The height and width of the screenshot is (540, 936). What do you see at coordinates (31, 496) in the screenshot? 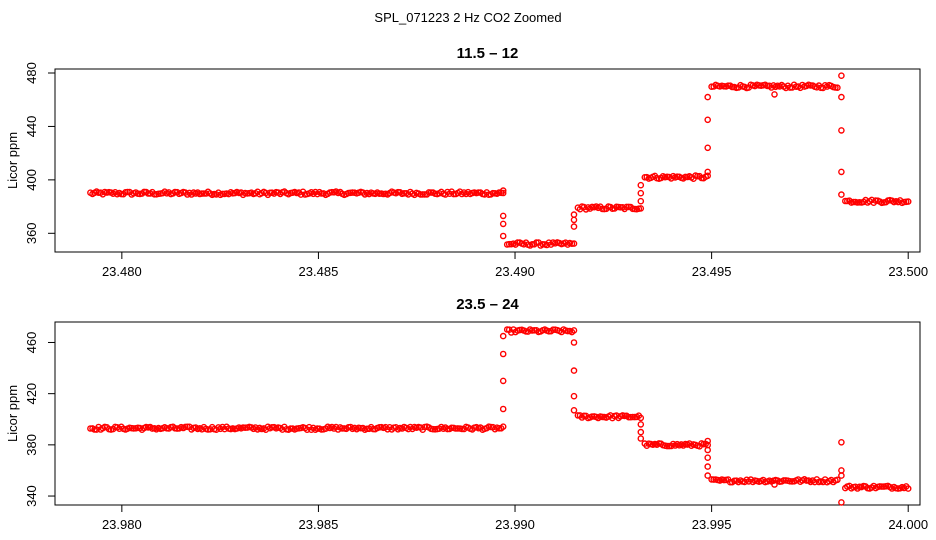
I see `y-tick-label: 340` at bounding box center [31, 496].